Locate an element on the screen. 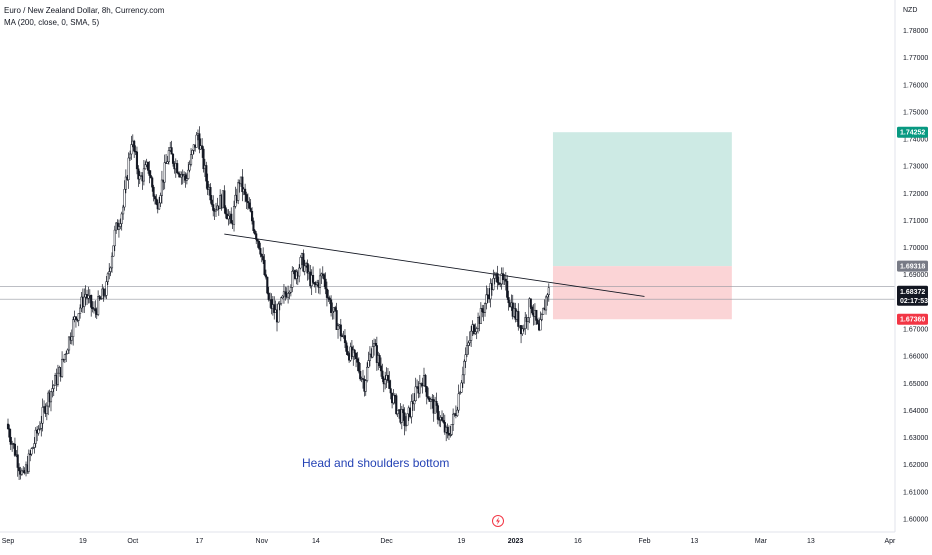 The image size is (932, 555). y-tick-10: 1.70000 is located at coordinates (915, 248).